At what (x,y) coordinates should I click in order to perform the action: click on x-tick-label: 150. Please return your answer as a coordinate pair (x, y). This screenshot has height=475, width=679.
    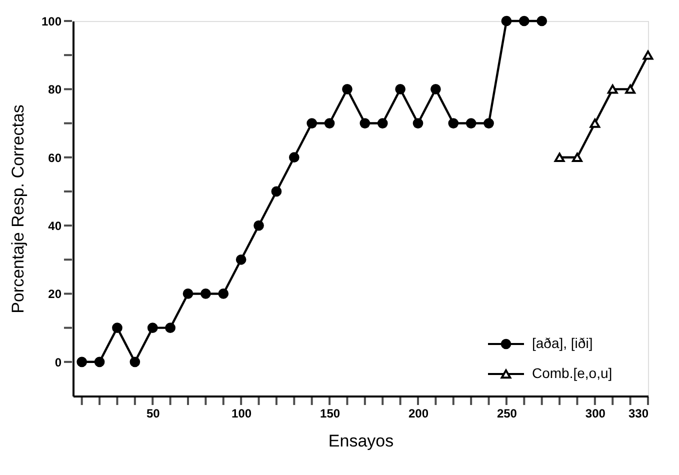
    Looking at the image, I should click on (330, 413).